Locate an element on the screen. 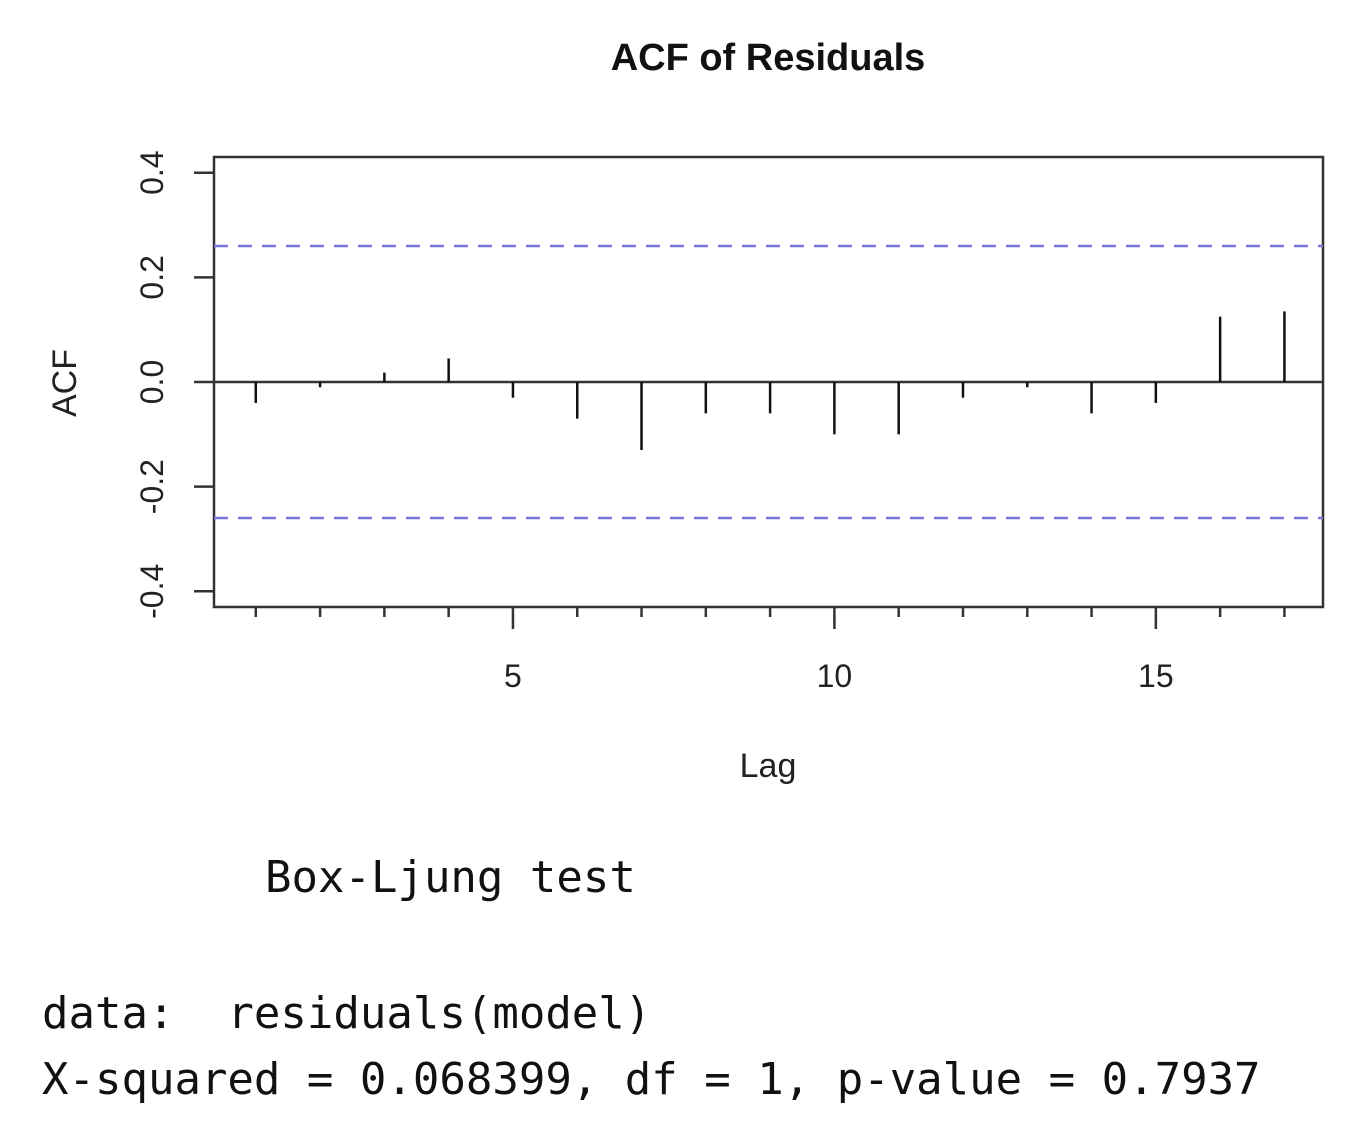 The height and width of the screenshot is (1144, 1357). y-tick-label: -0.2 is located at coordinates (152, 486).